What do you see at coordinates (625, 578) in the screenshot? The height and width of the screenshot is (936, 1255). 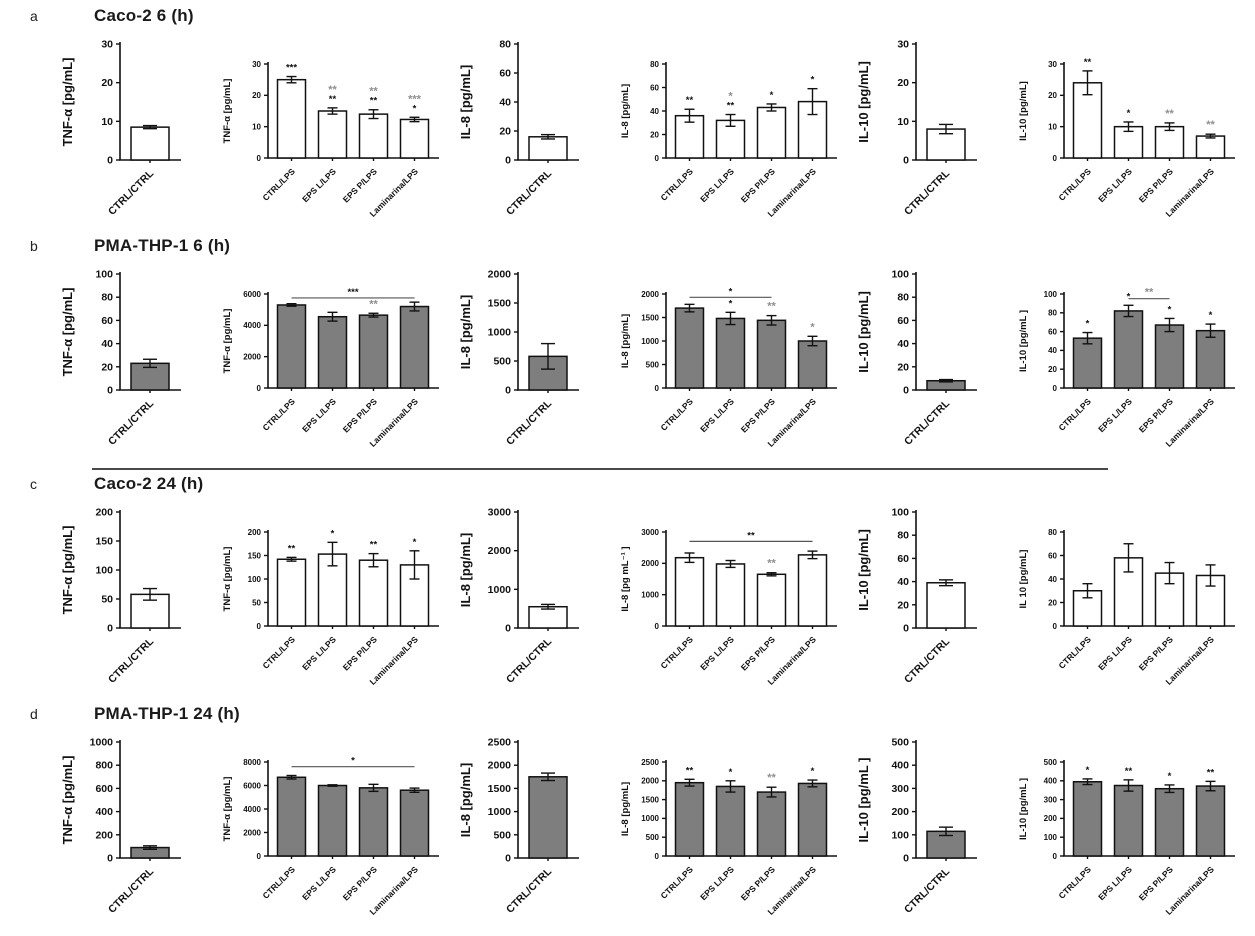 I see `y-axis-title: IL-8 [pg mL⁻¹ ]` at bounding box center [625, 578].